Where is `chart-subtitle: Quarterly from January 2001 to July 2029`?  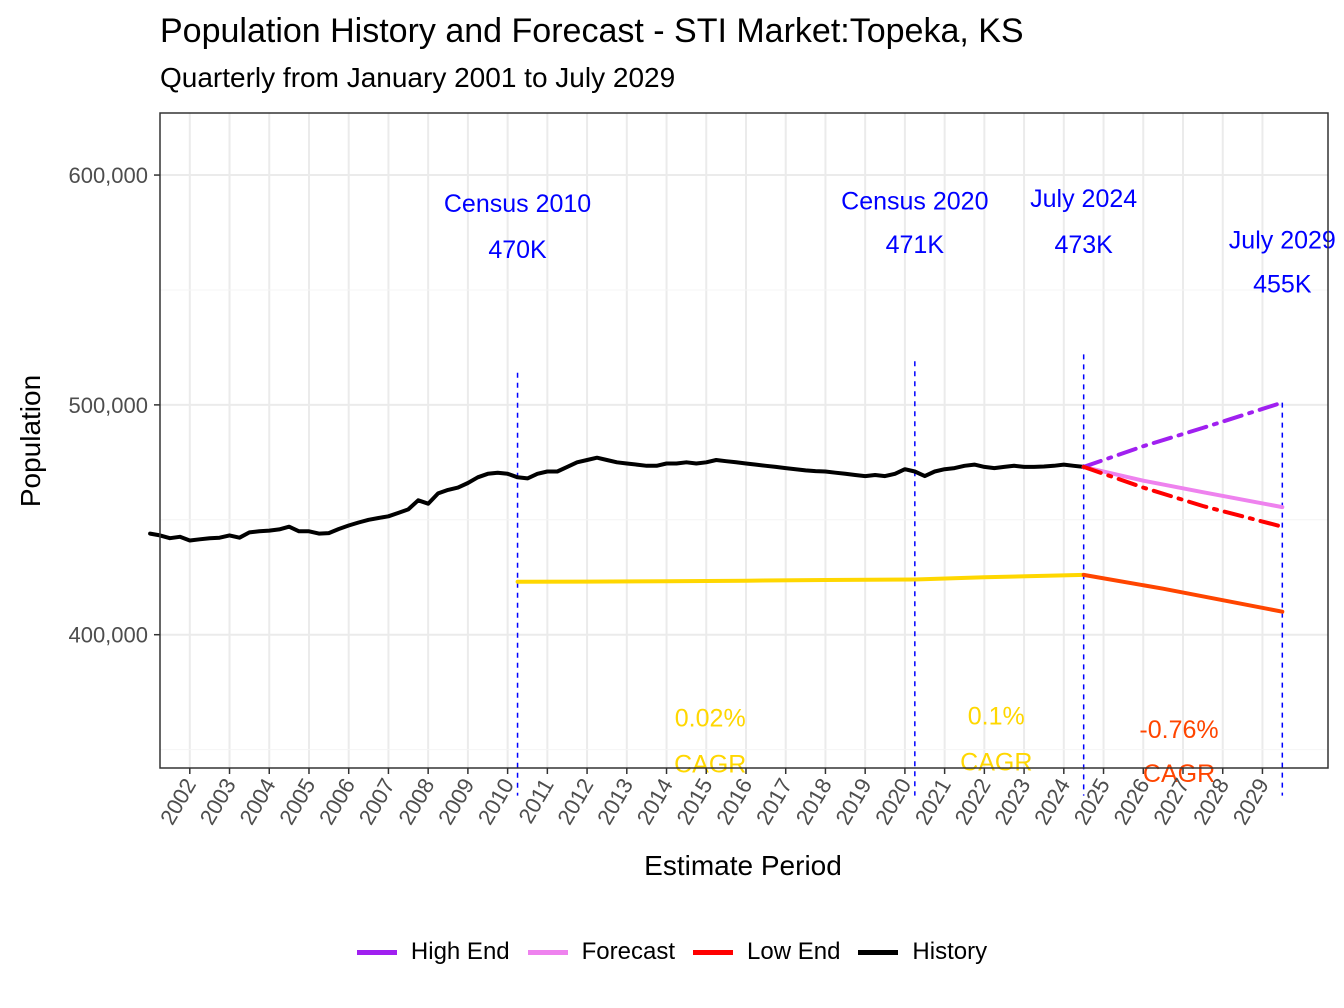 chart-subtitle: Quarterly from January 2001 to July 2029 is located at coordinates (418, 77).